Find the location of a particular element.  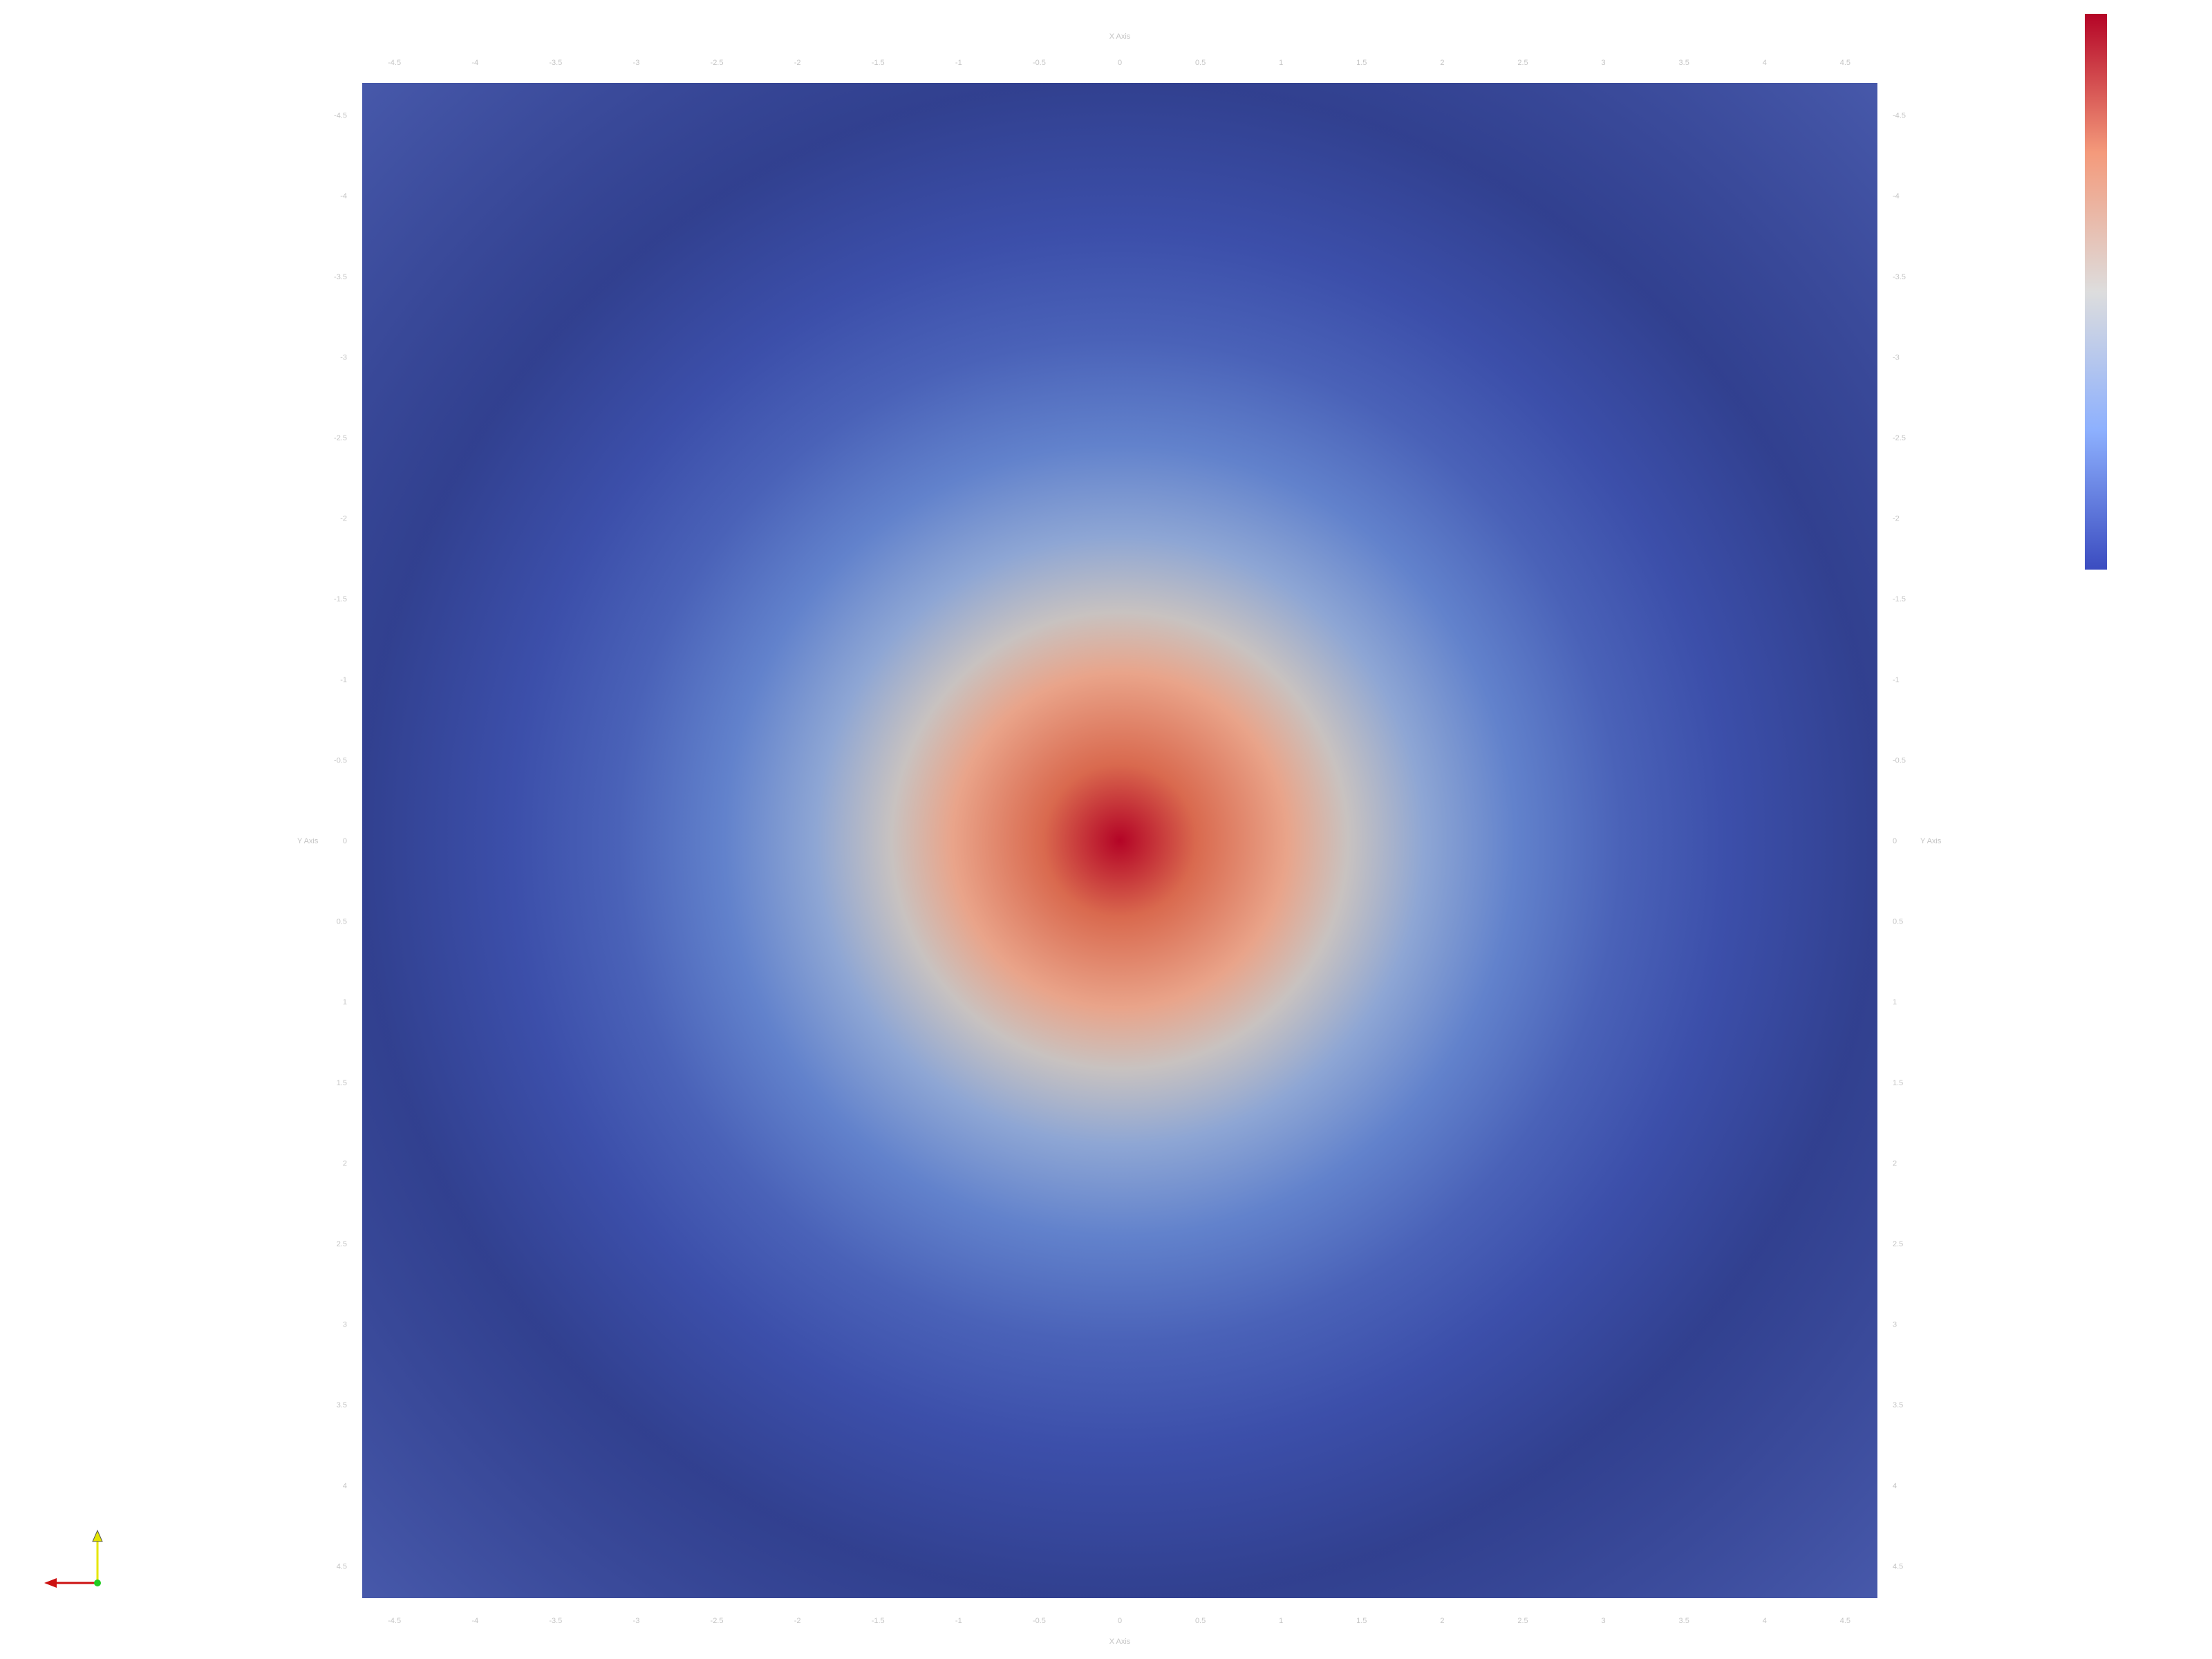

x-tick-label-bottom: -4.5 is located at coordinates (394, 1621).